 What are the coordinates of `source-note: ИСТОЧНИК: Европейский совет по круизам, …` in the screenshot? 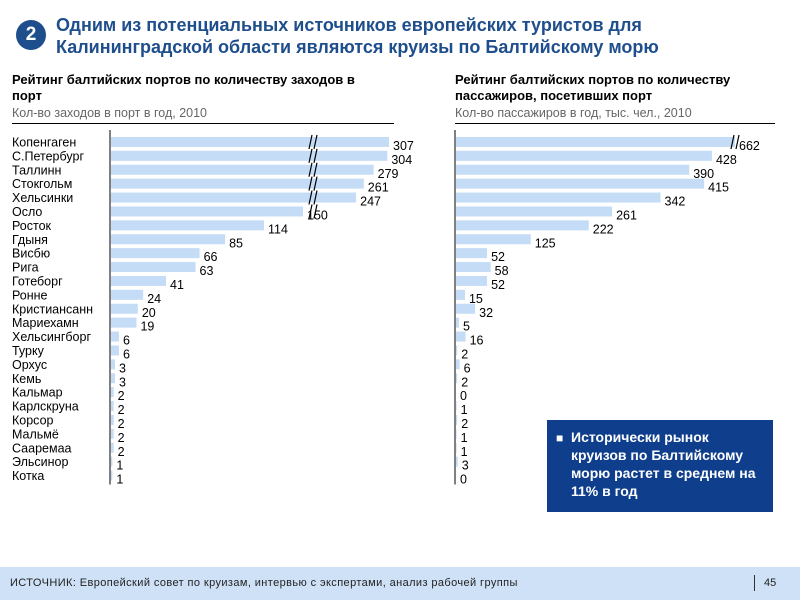 It's located at (264, 583).